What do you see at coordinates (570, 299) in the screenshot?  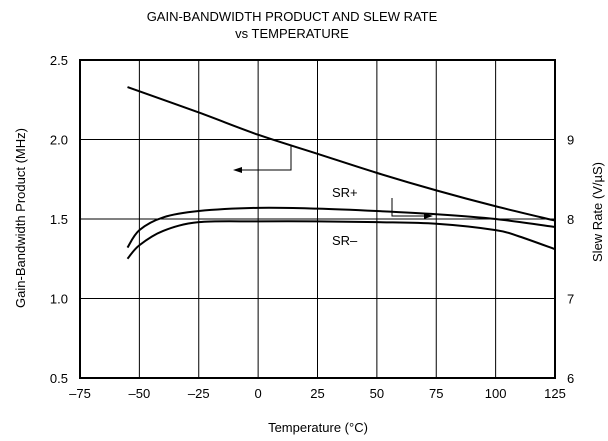 I see `y2-tick-label: 7` at bounding box center [570, 299].